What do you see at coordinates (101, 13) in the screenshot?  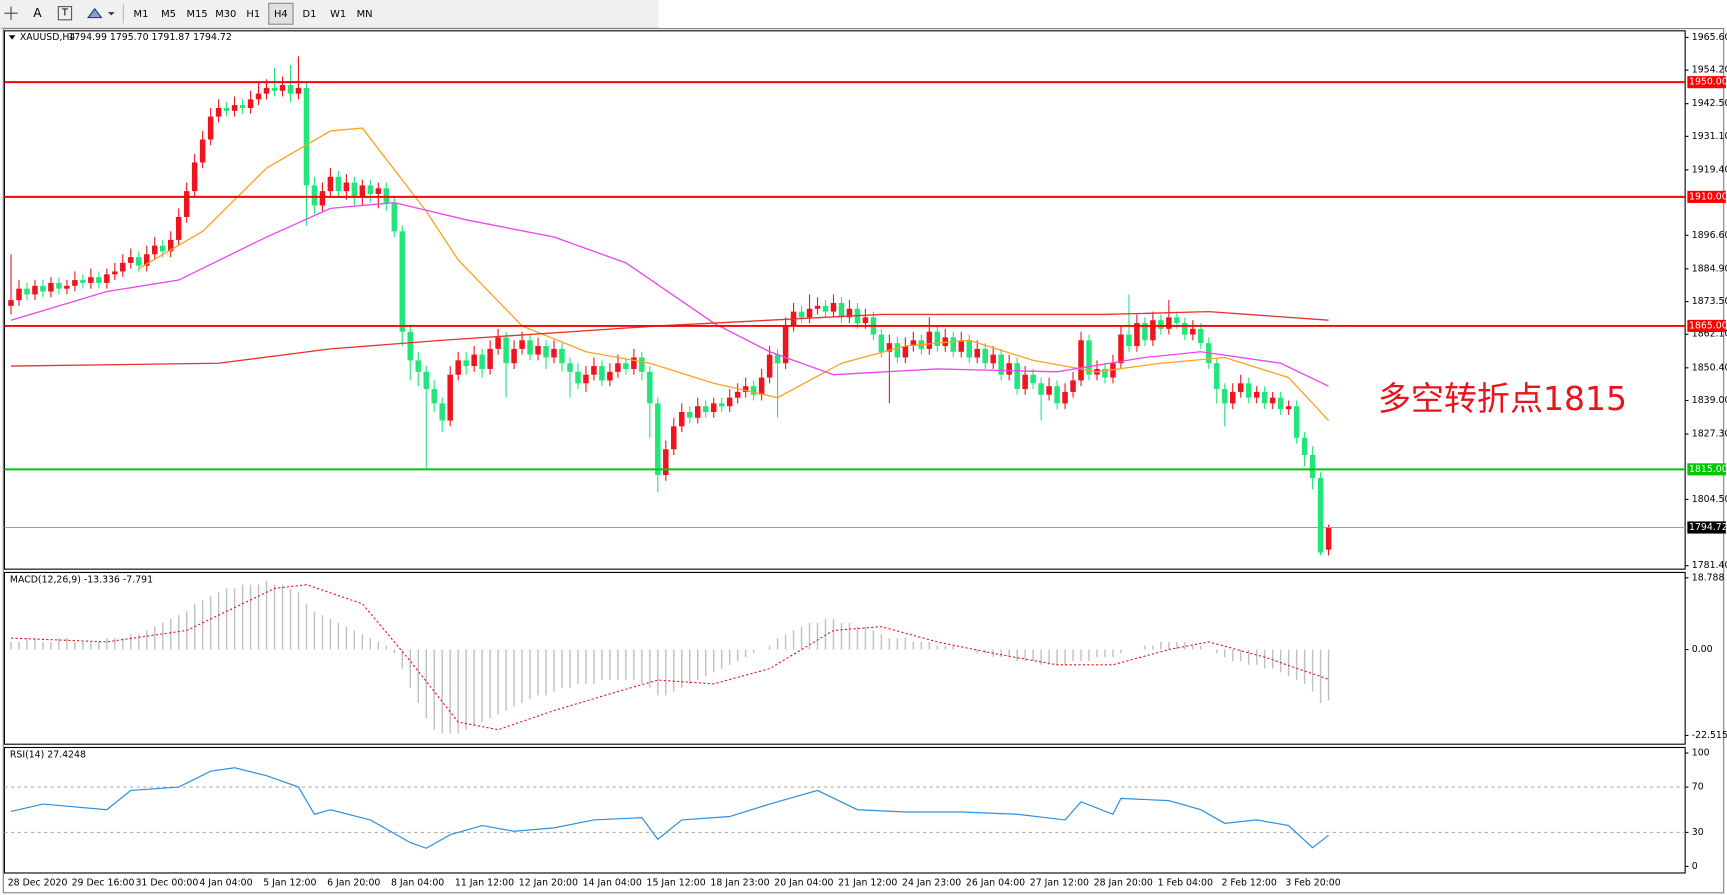 I see `shapes-tool` at bounding box center [101, 13].